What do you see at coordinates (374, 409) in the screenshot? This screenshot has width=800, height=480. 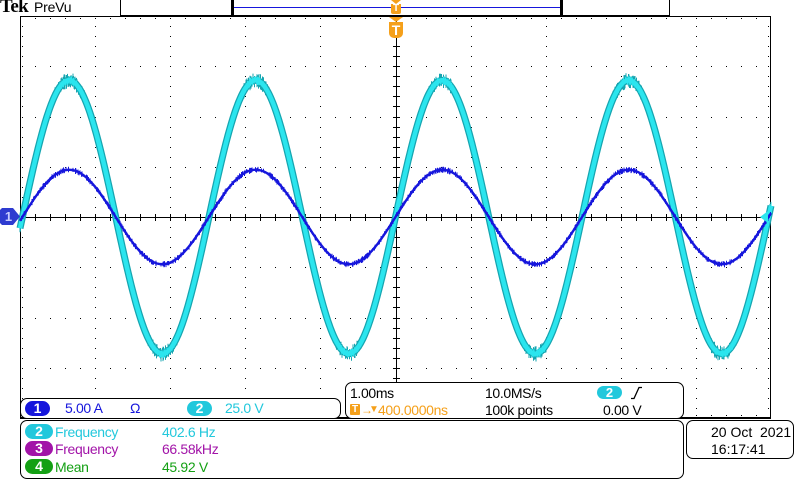 I see `delay-marker-icon: ▼` at bounding box center [374, 409].